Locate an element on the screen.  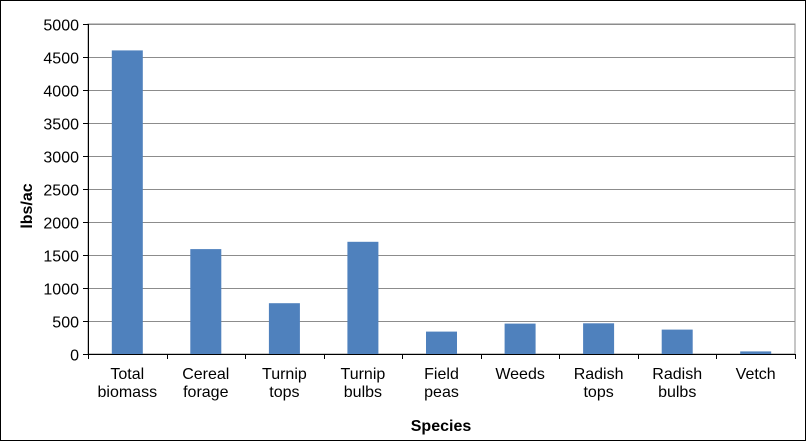
x-tick-label: Radish tops is located at coordinates (599, 383).